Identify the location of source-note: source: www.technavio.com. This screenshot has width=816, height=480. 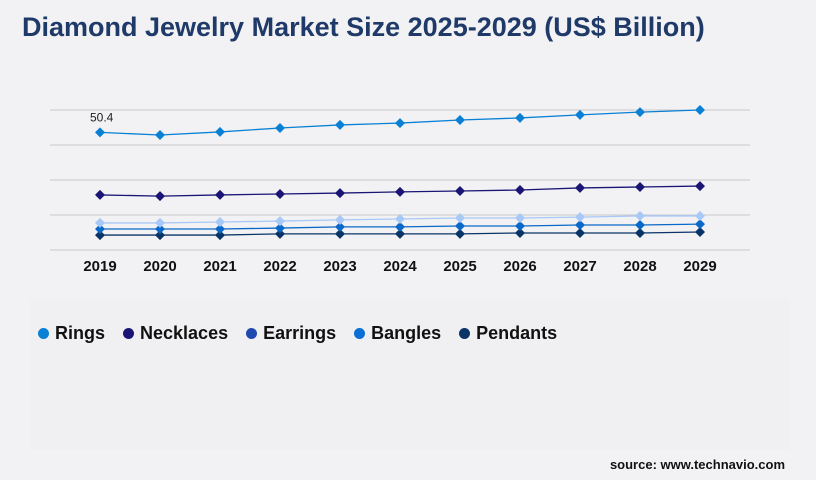
(697, 464).